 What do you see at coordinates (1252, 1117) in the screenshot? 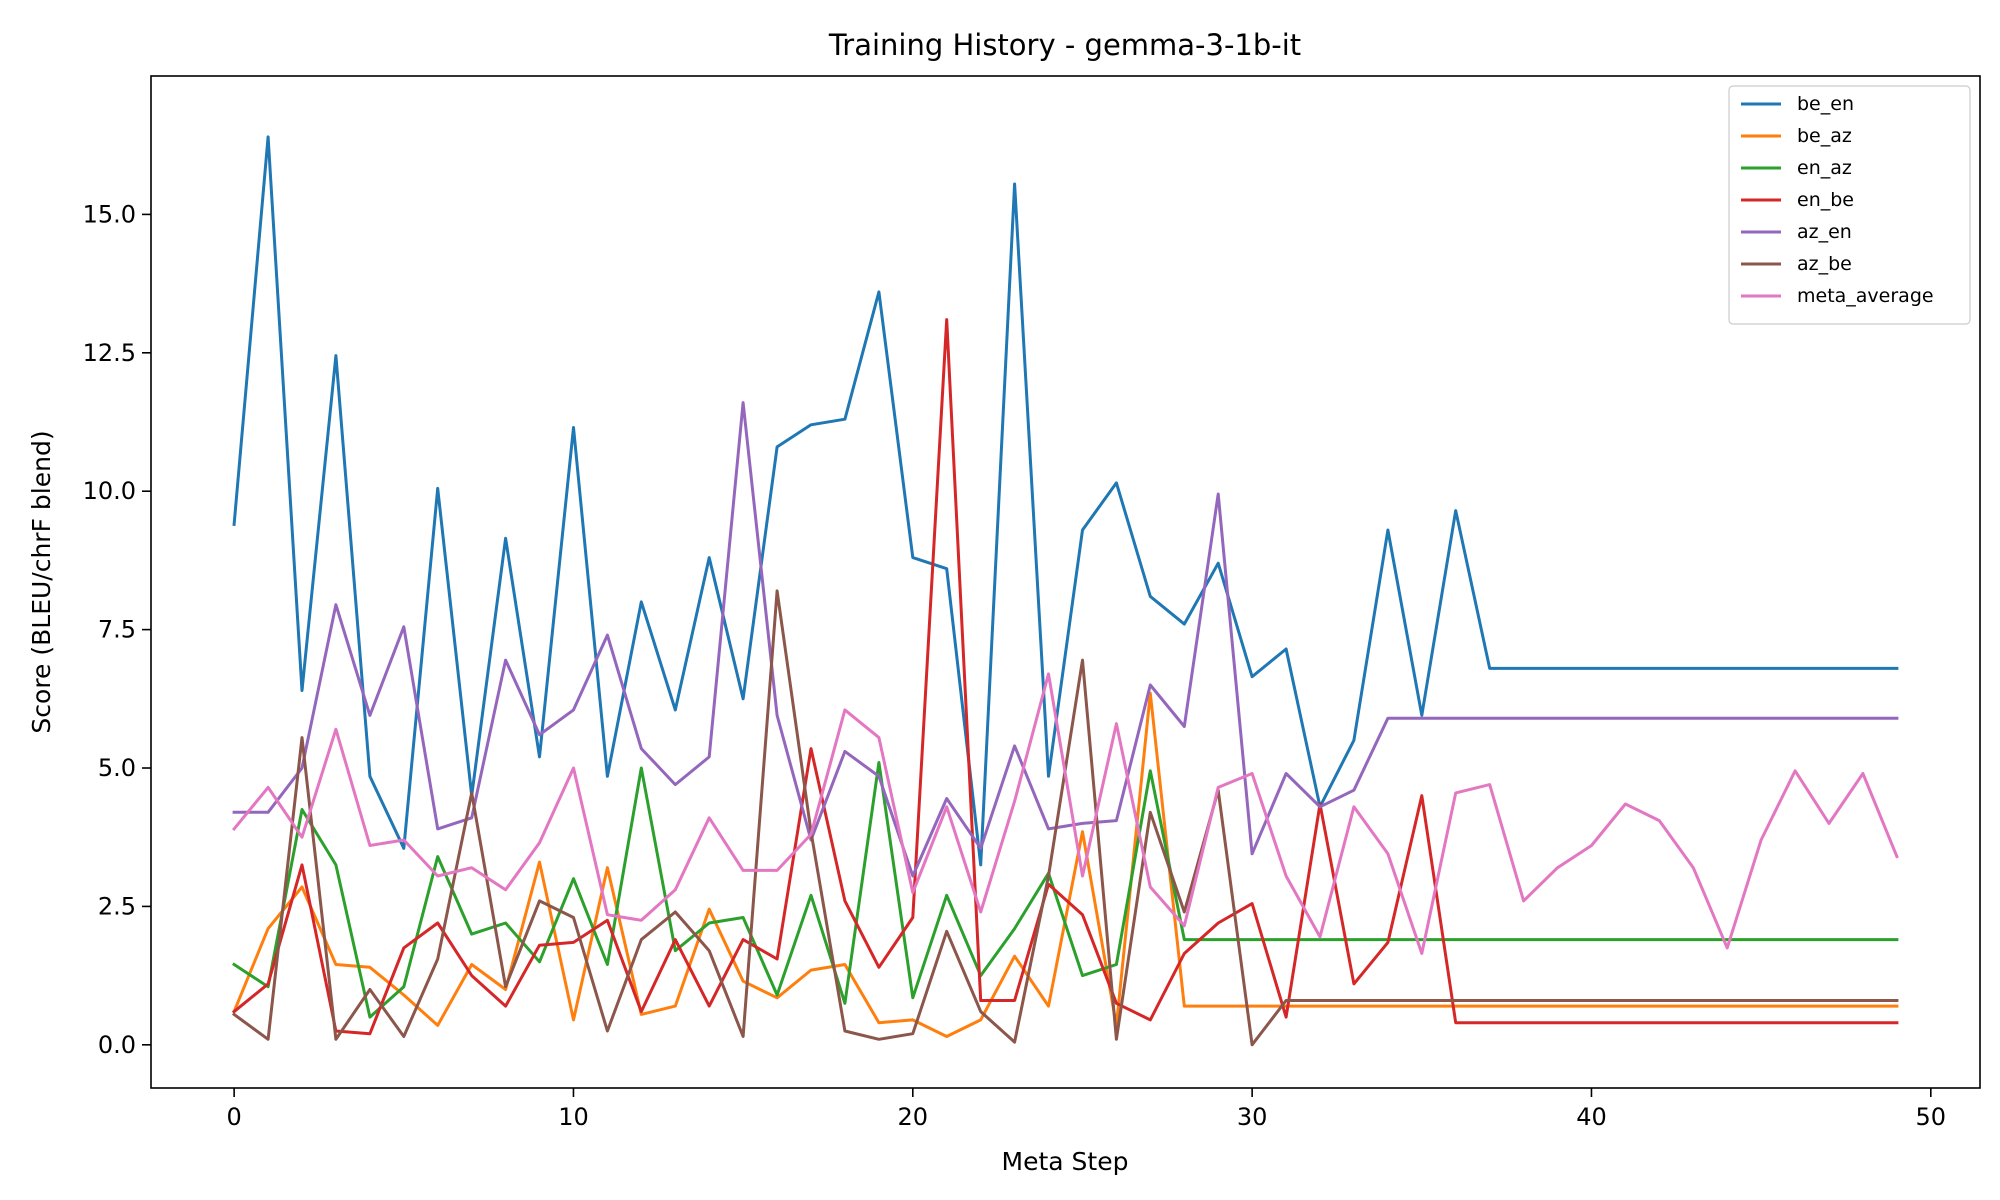
I see `x-tick-label: 30` at bounding box center [1252, 1117].